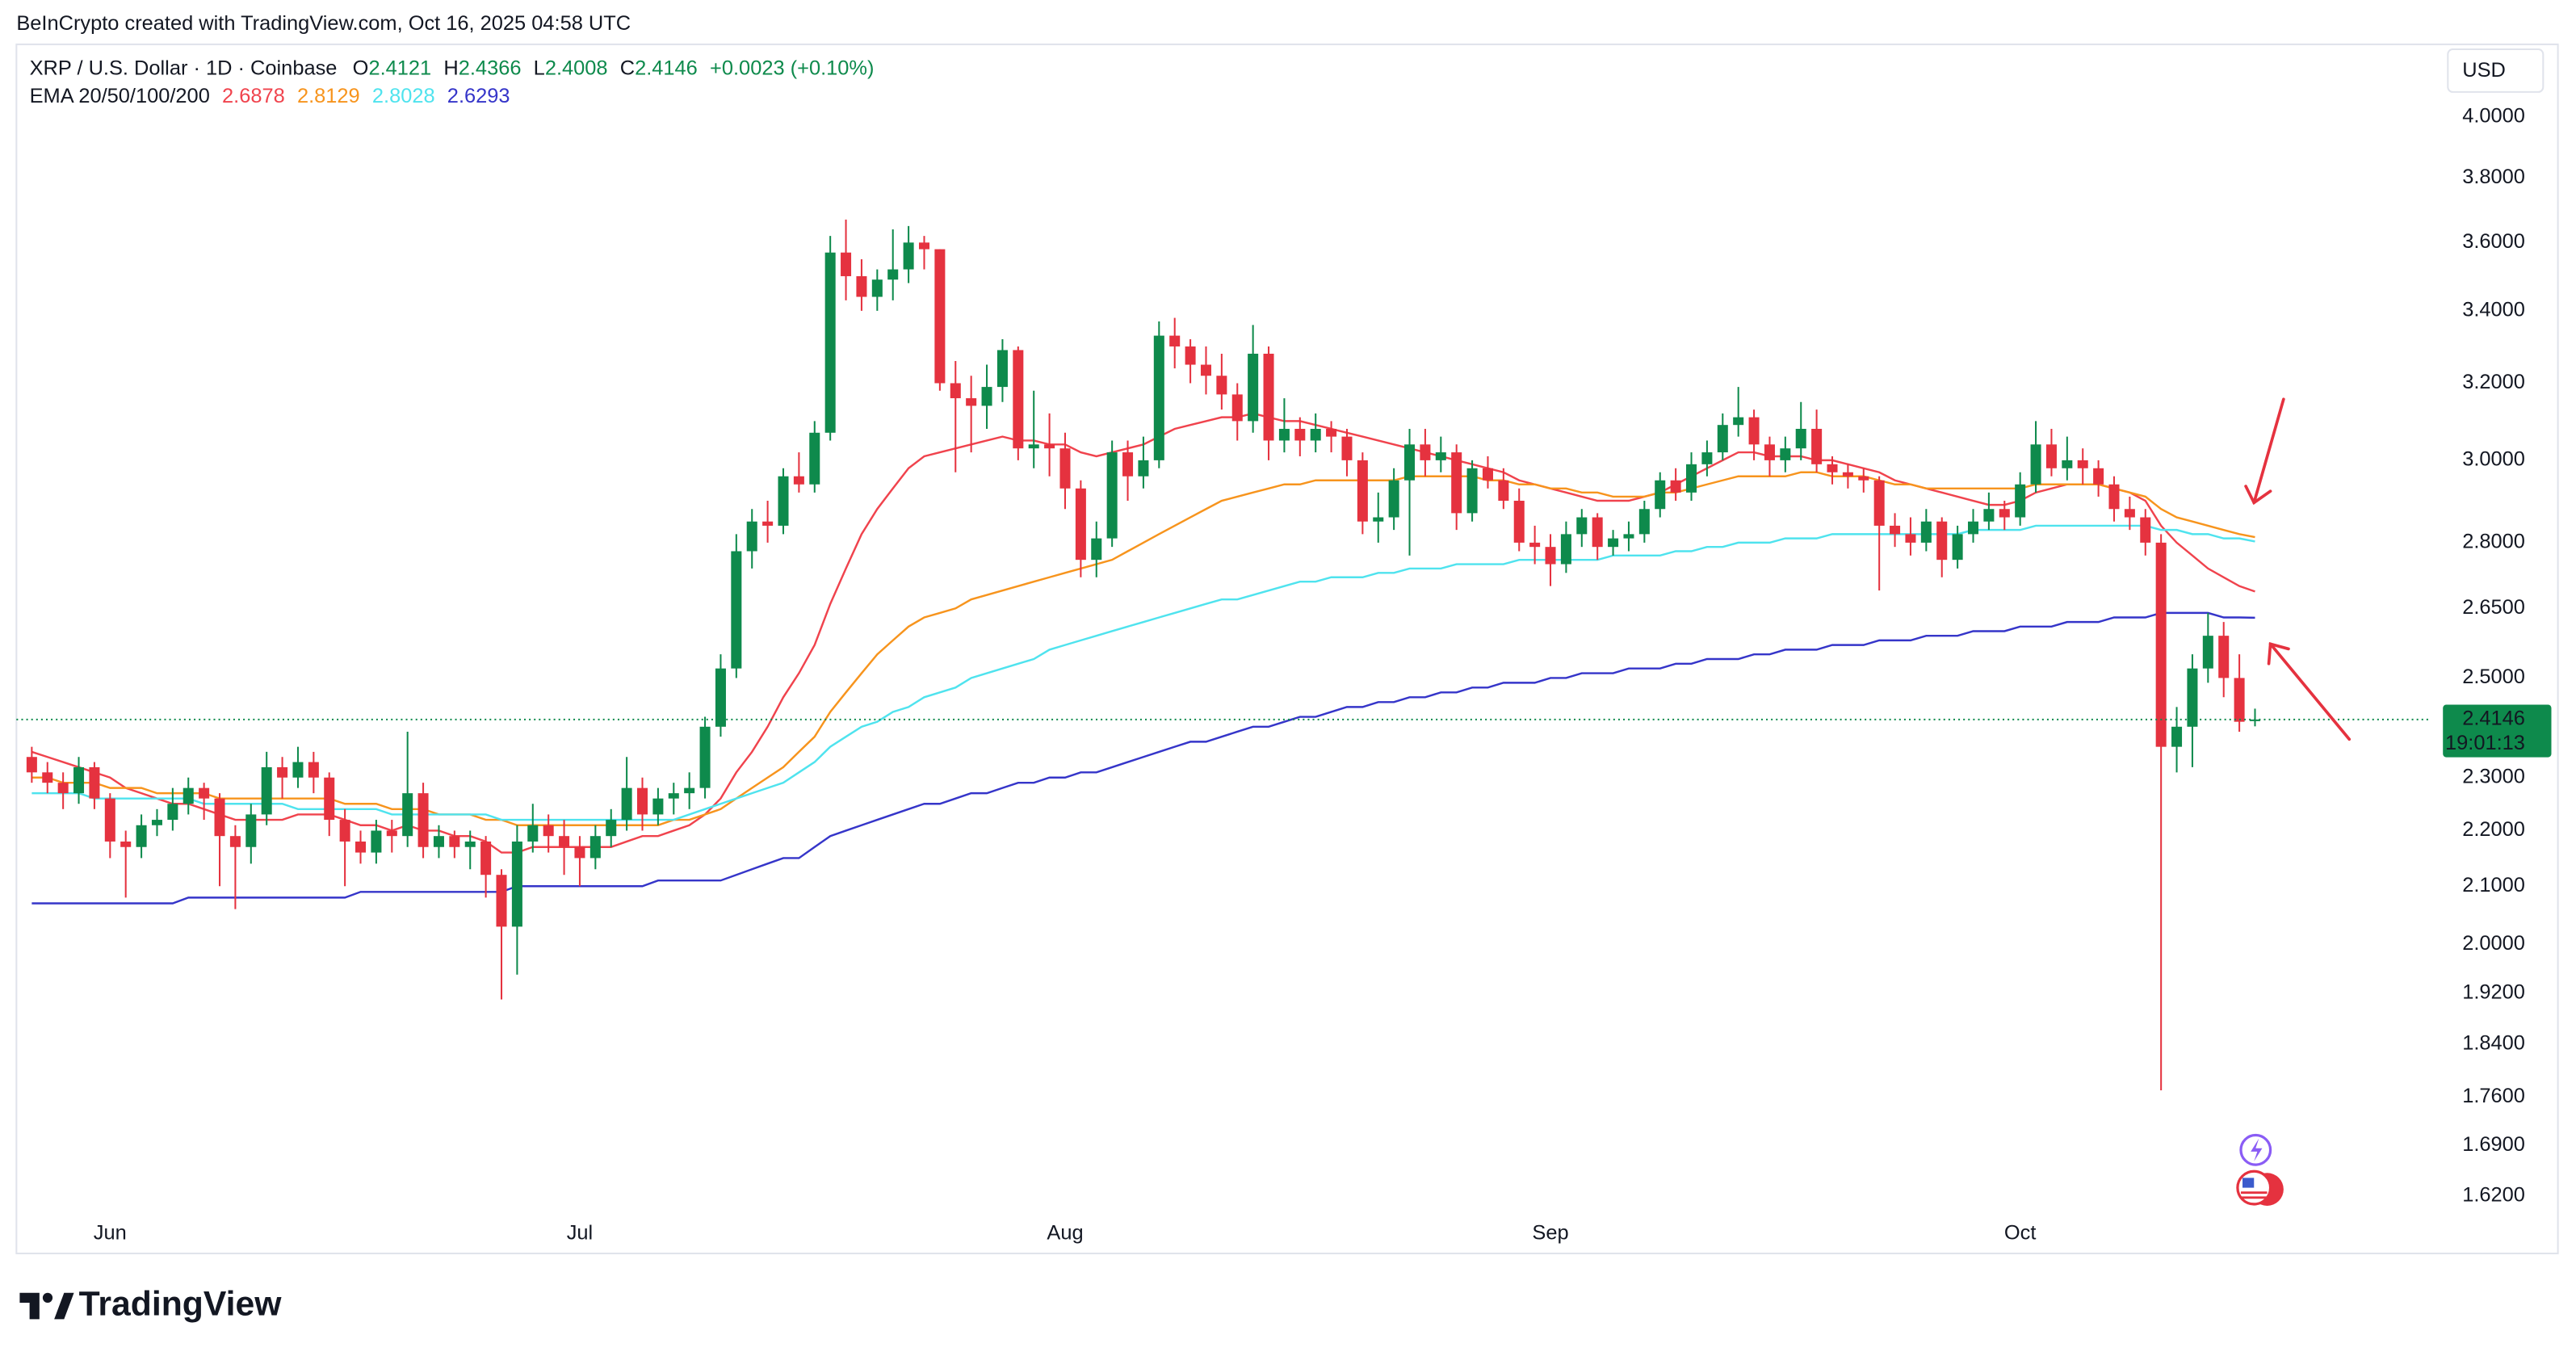  What do you see at coordinates (2493, 241) in the screenshot?
I see `y-tick-label: 3.6000` at bounding box center [2493, 241].